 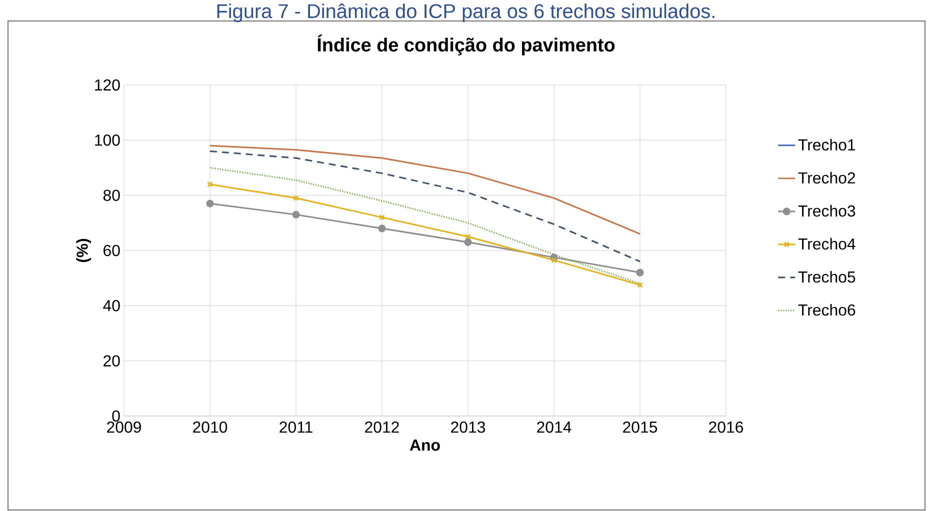 I want to click on x-tick-label: 2011, so click(x=296, y=427).